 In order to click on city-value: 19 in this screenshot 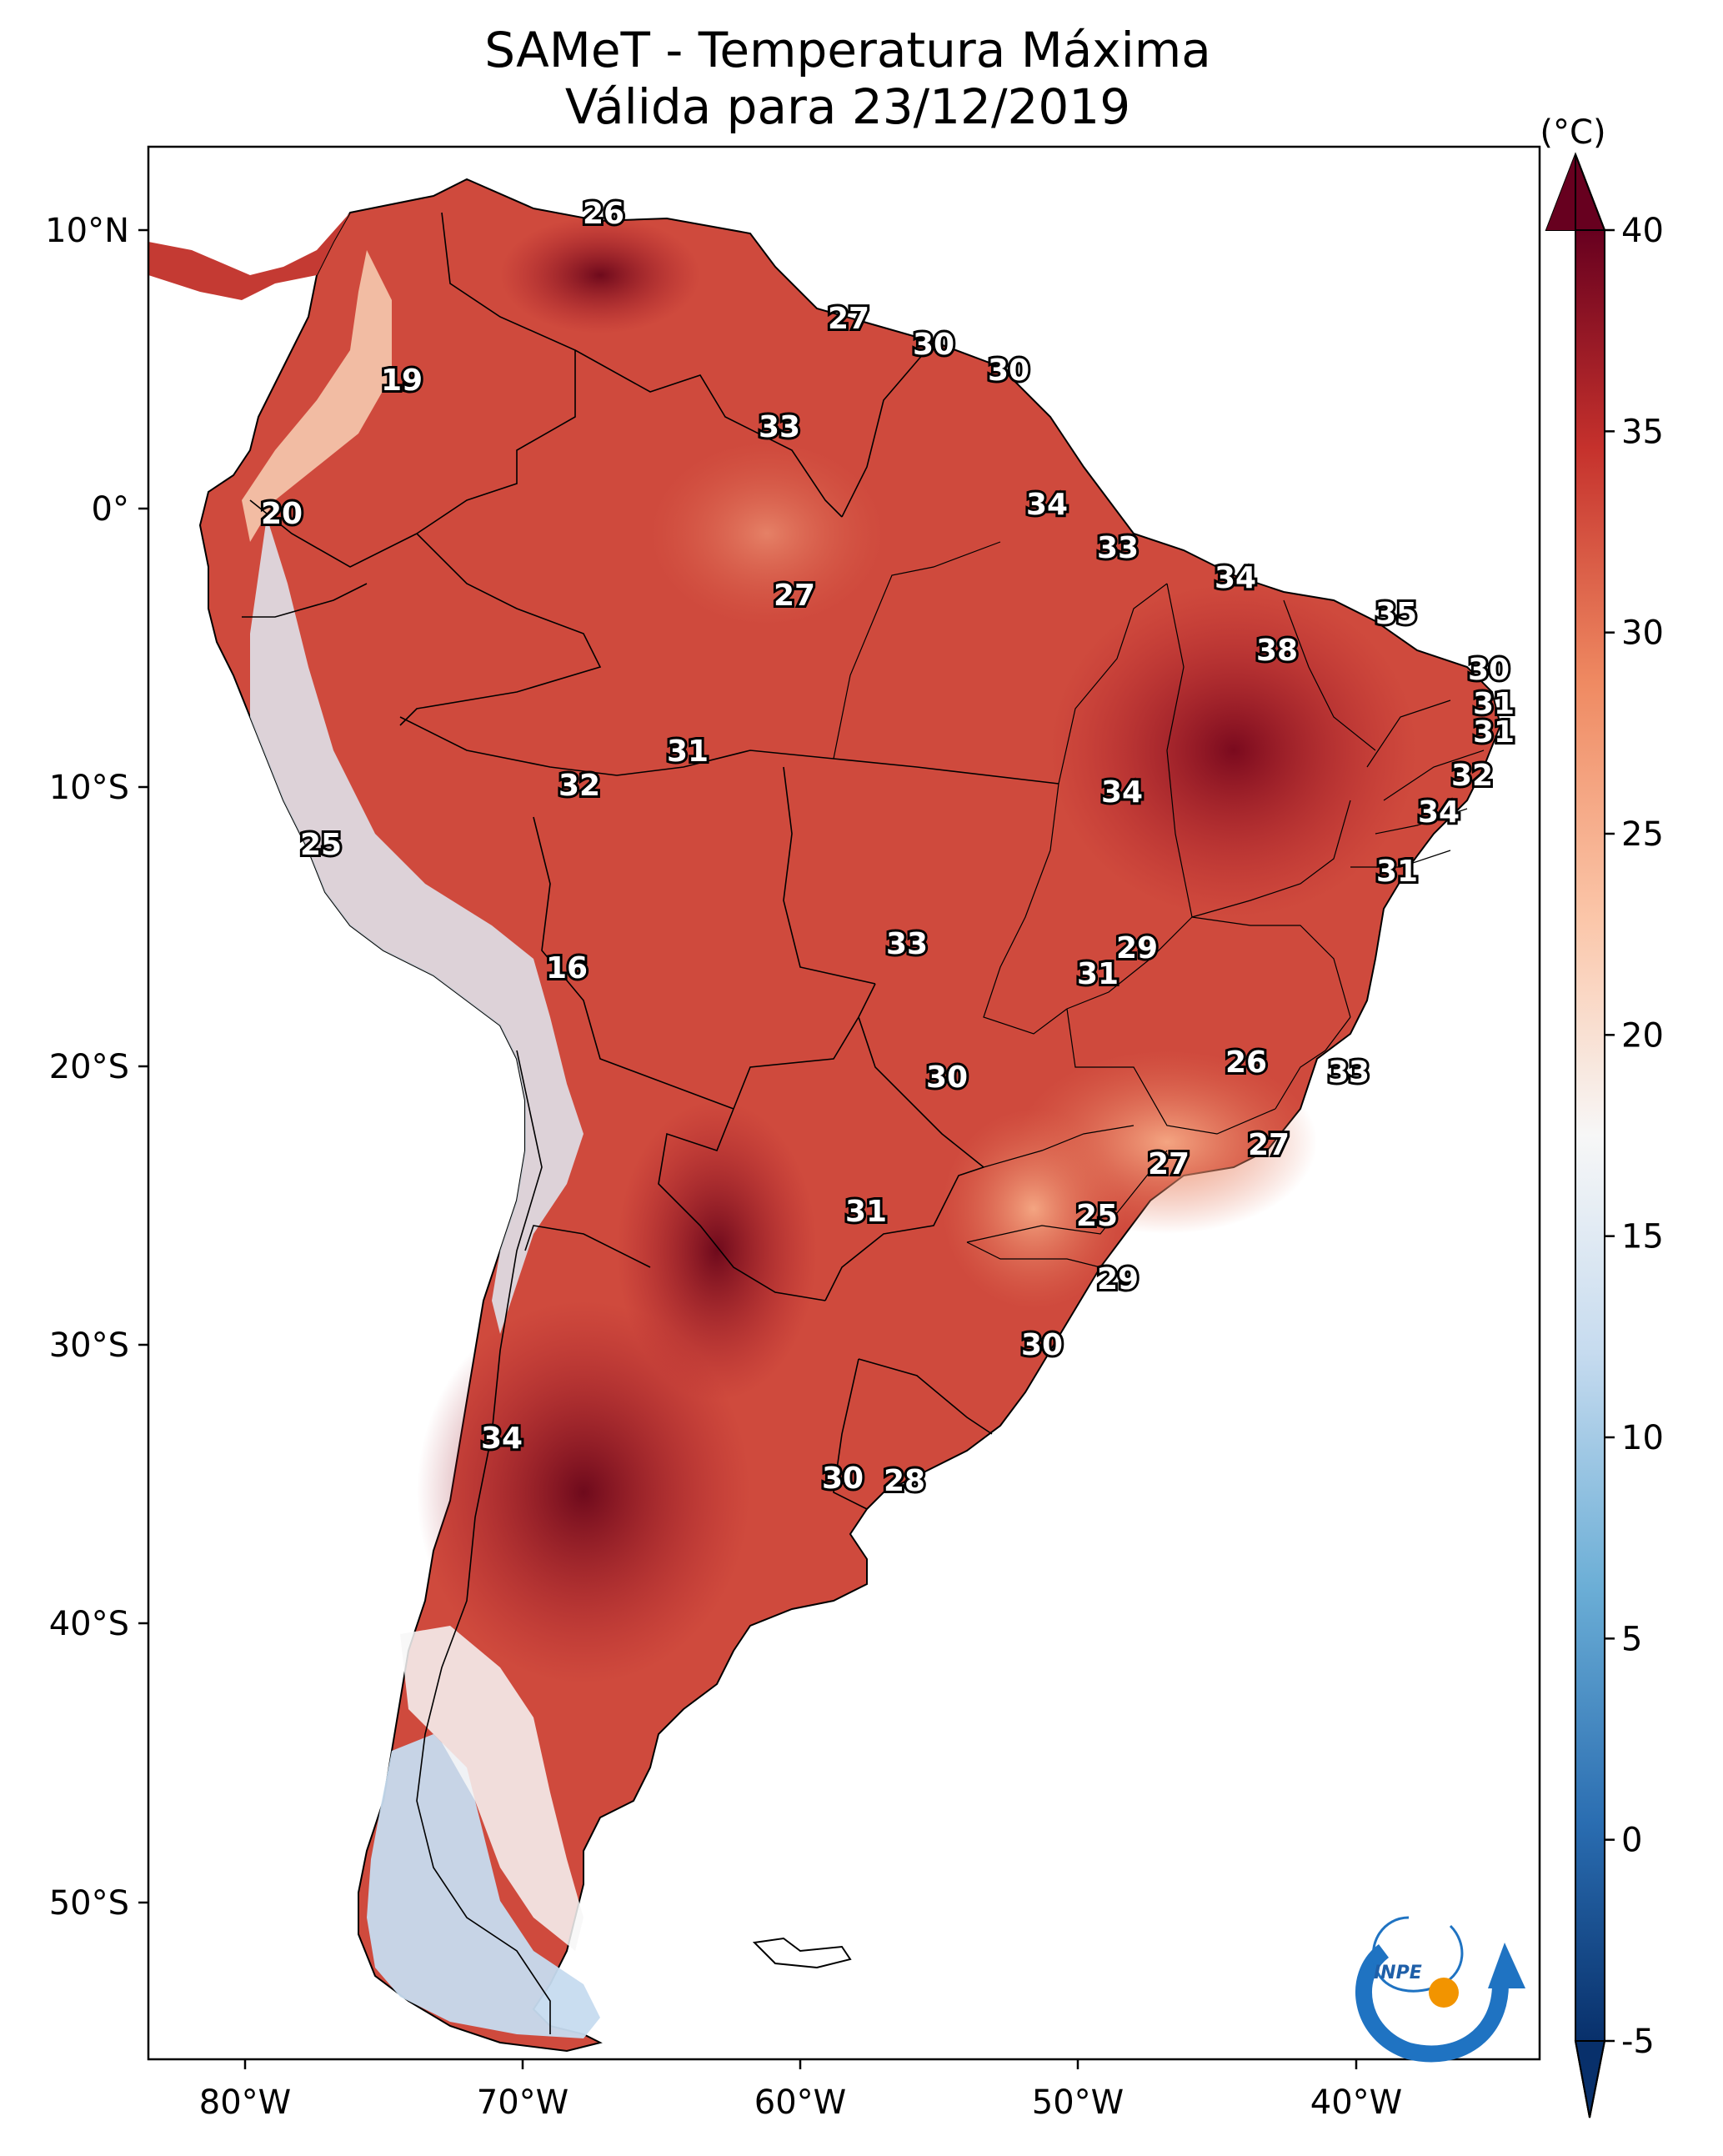, I will do `click(402, 381)`.